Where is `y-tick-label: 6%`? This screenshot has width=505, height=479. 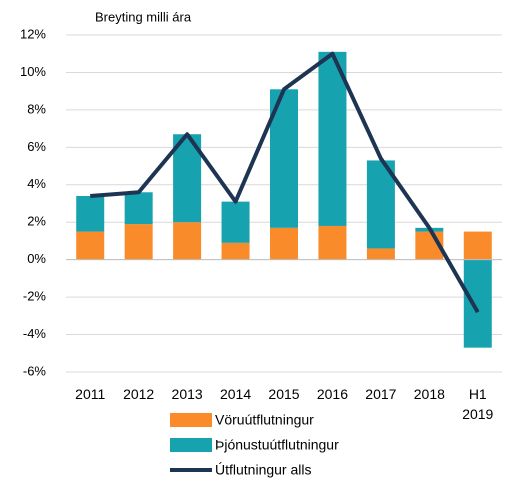
y-tick-label: 6% is located at coordinates (36, 146).